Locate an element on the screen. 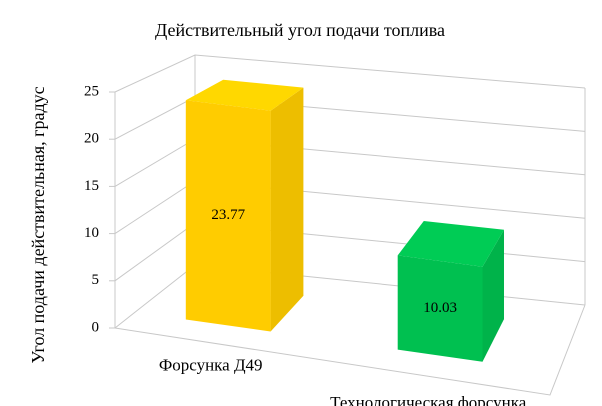 This screenshot has height=406, width=602. x-tick-label: Технологическая форсунка is located at coordinates (428, 399).